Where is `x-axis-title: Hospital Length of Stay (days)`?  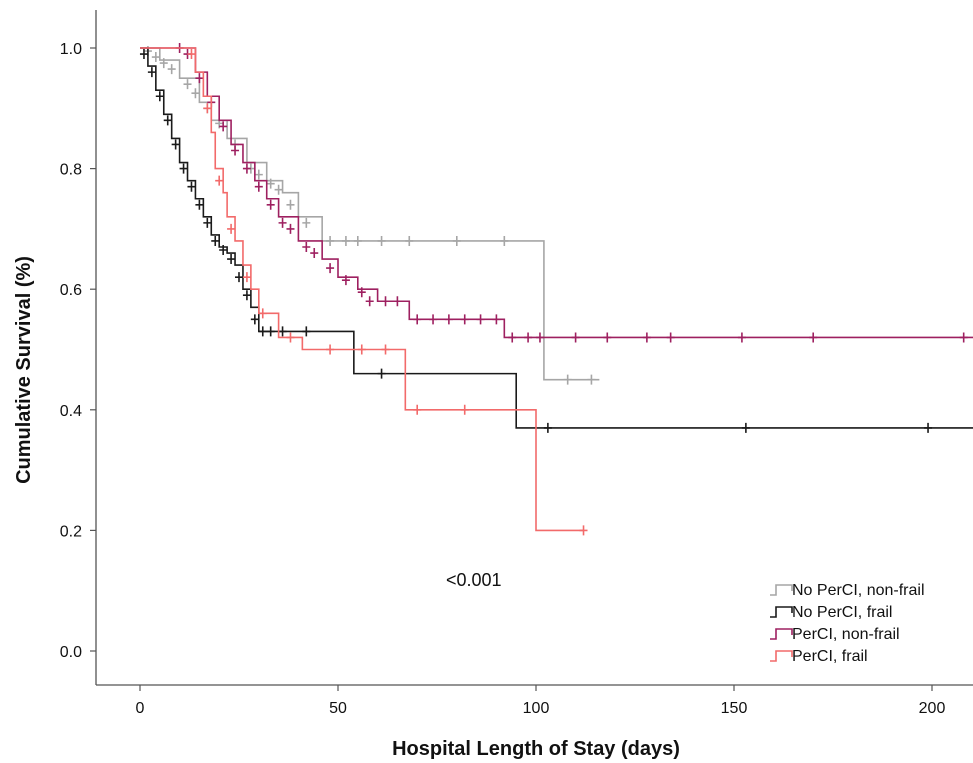
x-axis-title: Hospital Length of Stay (days) is located at coordinates (536, 749).